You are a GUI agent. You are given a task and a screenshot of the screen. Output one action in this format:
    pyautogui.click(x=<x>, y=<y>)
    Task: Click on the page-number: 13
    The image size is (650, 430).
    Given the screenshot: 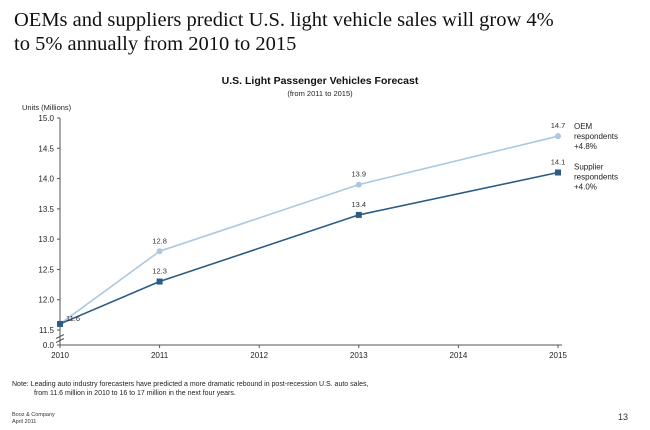 What is the action you would take?
    pyautogui.click(x=622, y=417)
    